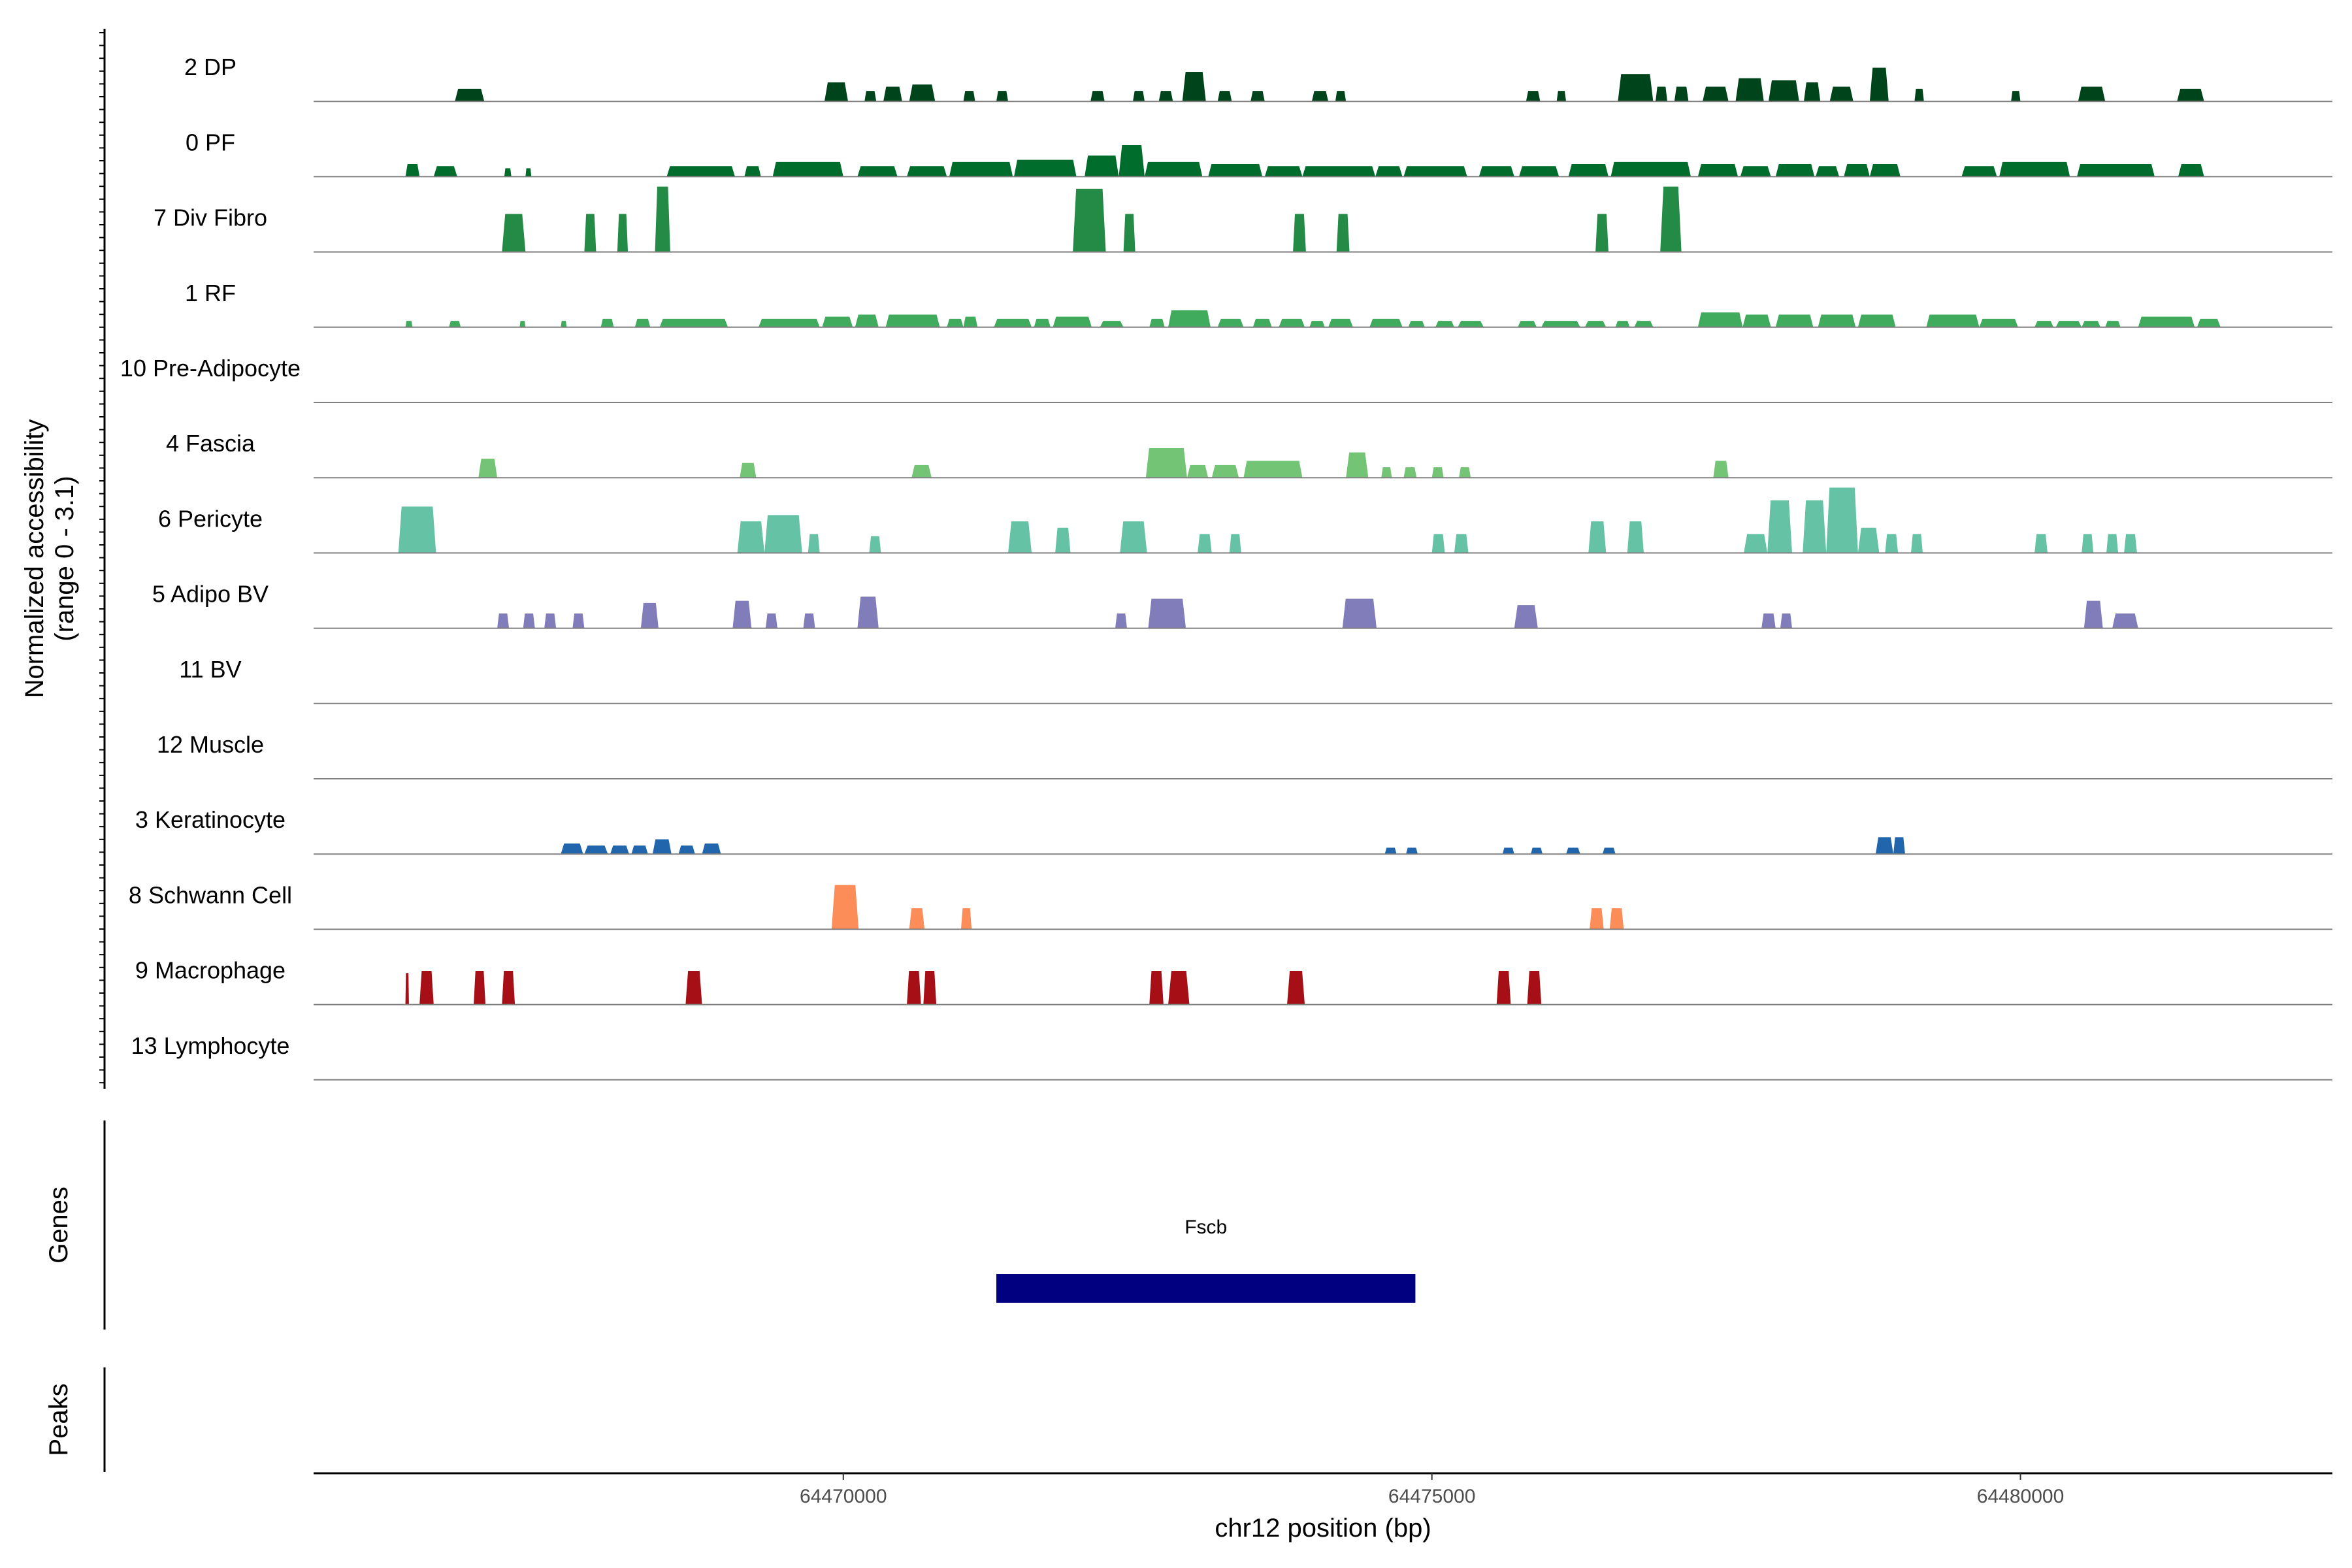 Image resolution: width=2352 pixels, height=1568 pixels. I want to click on track-label: 8 Schwann Cell, so click(210, 894).